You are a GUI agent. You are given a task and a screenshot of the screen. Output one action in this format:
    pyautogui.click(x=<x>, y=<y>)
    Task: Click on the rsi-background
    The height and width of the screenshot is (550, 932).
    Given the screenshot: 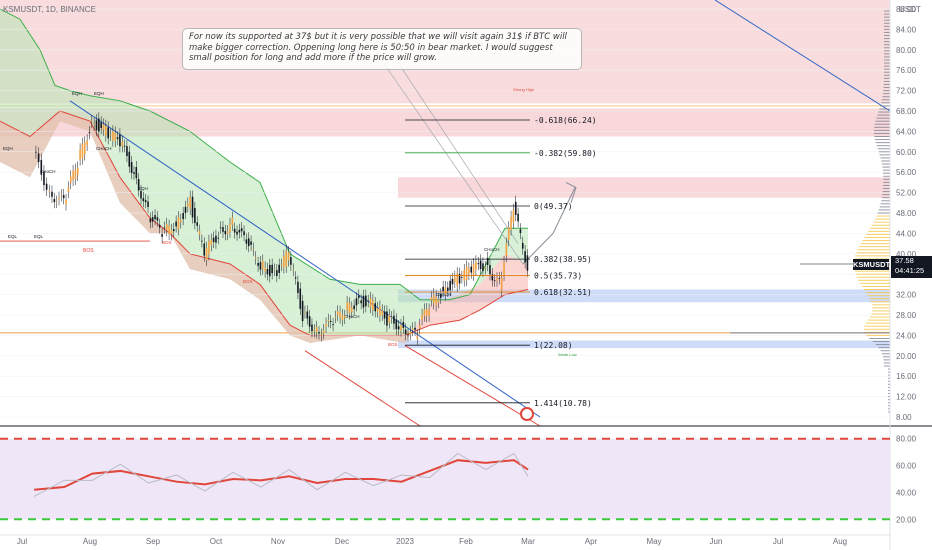 What is the action you would take?
    pyautogui.click(x=445, y=479)
    